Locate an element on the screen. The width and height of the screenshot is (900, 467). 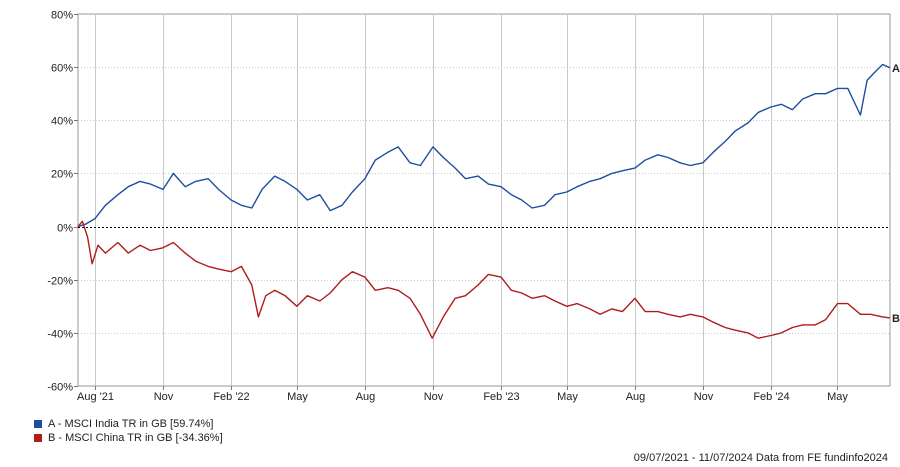
x-tick-label: Feb '23 is located at coordinates (501, 397).